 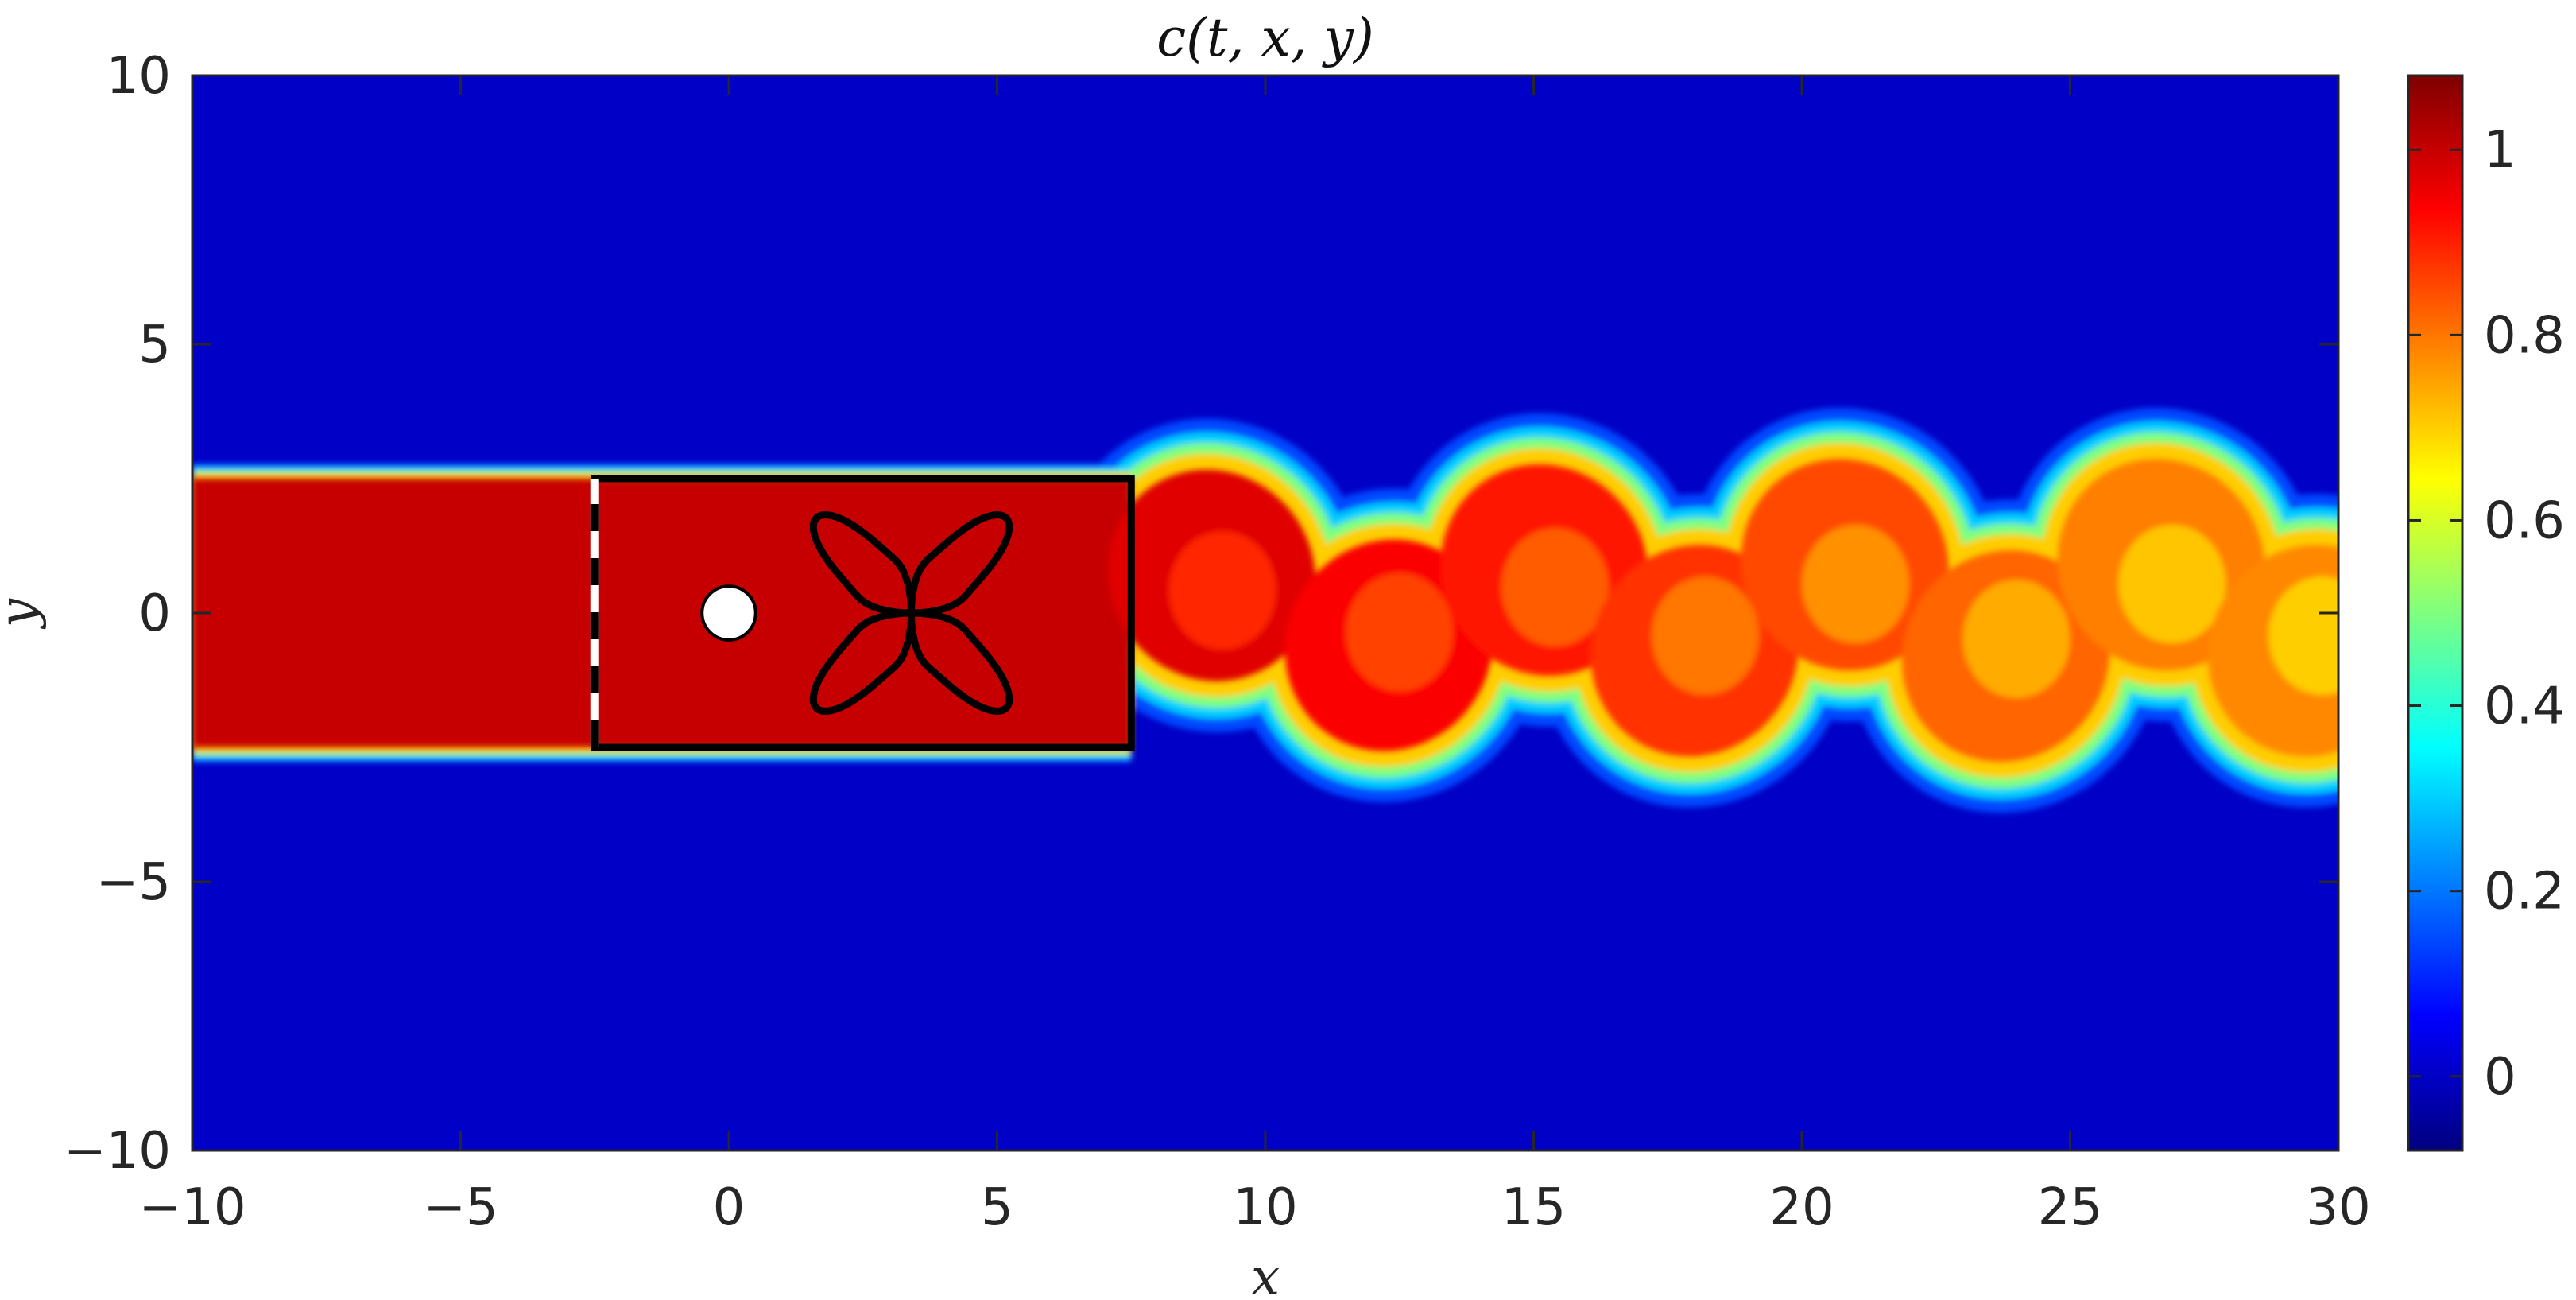 What do you see at coordinates (1802, 1207) in the screenshot?
I see `x-tick-label: 20` at bounding box center [1802, 1207].